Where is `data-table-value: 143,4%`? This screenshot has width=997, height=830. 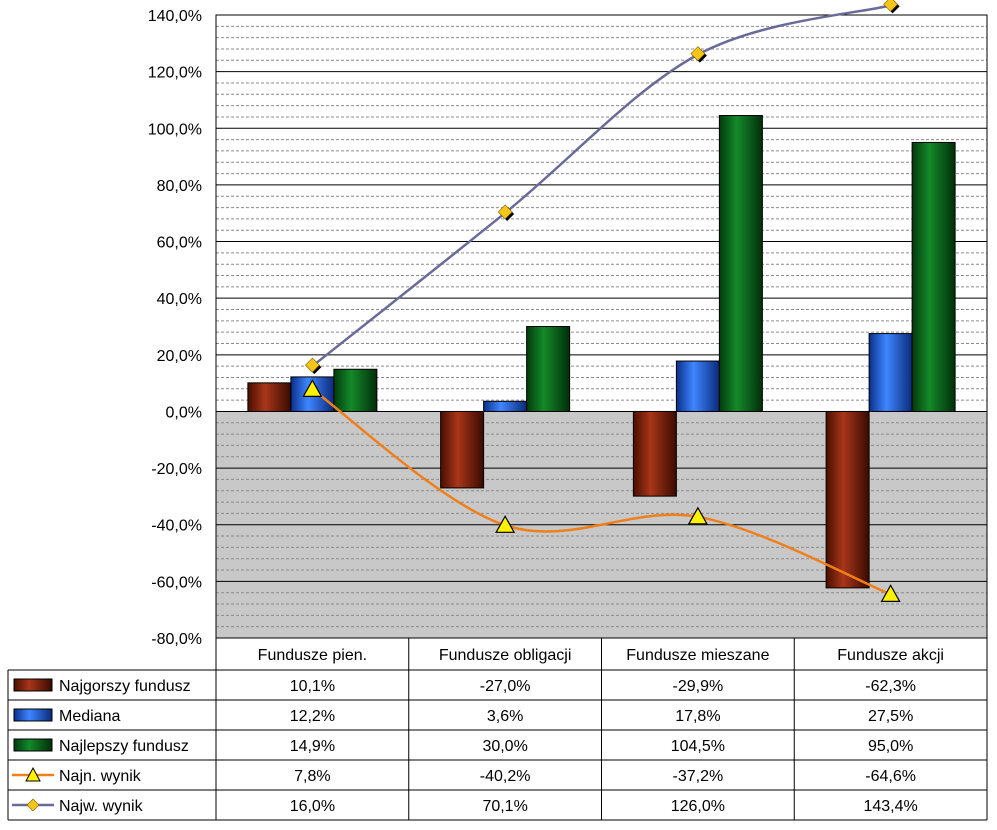 data-table-value: 143,4% is located at coordinates (890, 806).